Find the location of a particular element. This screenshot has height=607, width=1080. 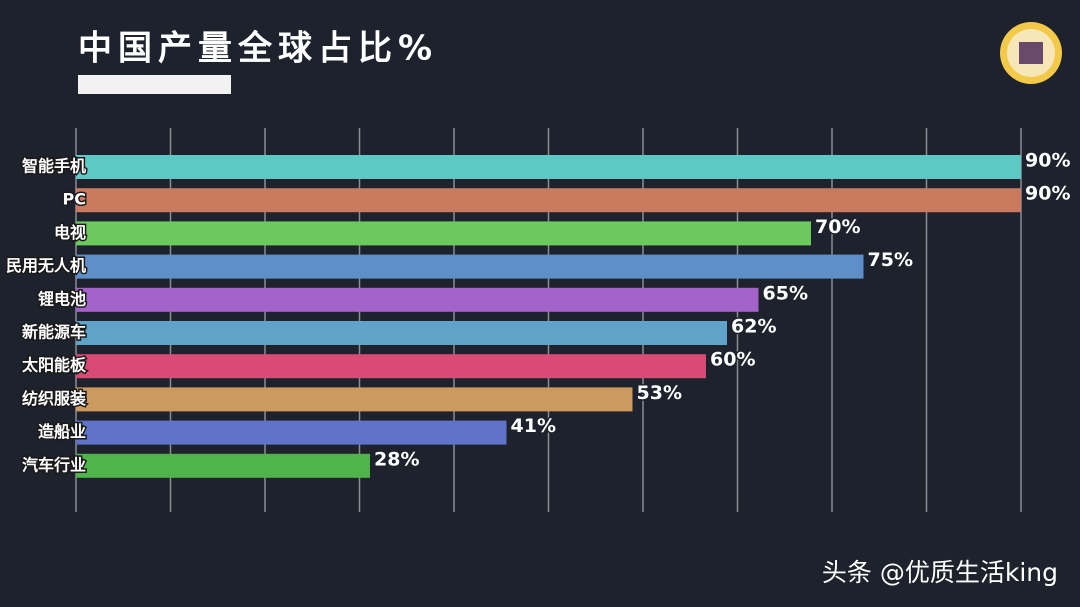

value-label: 70% is located at coordinates (837, 227).